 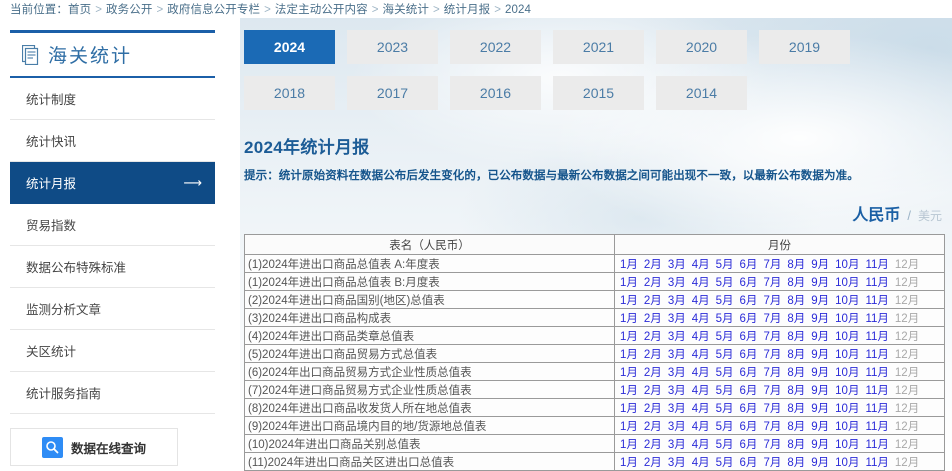 I want to click on year-tab-2018: 2018, so click(x=289, y=93).